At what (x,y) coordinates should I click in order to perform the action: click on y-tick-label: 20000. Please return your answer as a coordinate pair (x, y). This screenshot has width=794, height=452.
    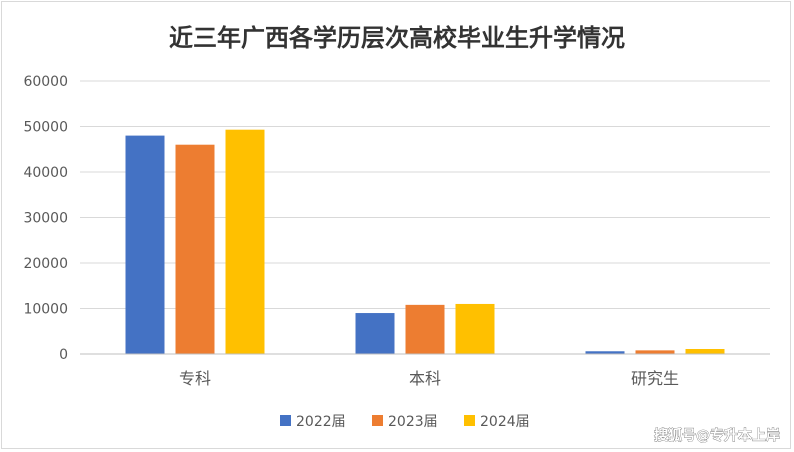
    Looking at the image, I should click on (45, 264).